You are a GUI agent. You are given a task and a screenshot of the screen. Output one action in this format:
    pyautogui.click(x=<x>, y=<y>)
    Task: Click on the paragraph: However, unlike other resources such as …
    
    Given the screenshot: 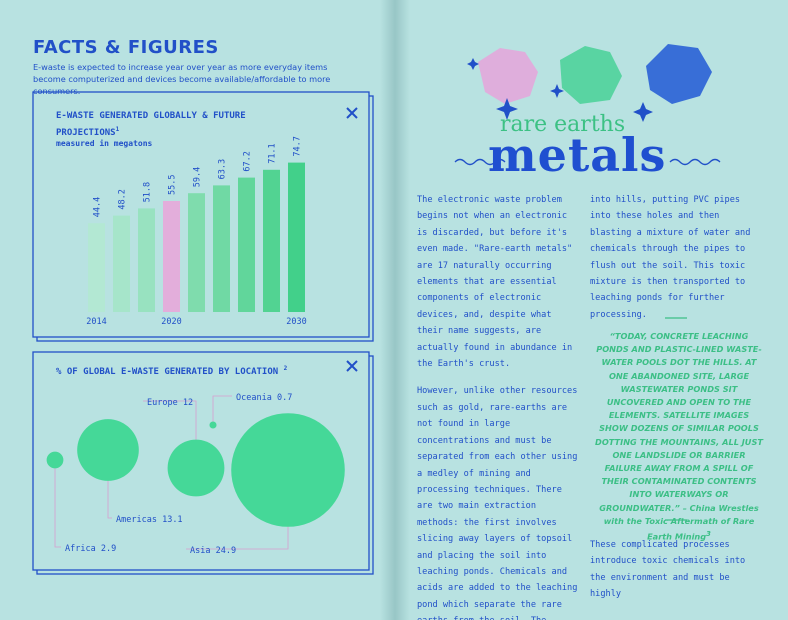 What is the action you would take?
    pyautogui.click(x=497, y=503)
    